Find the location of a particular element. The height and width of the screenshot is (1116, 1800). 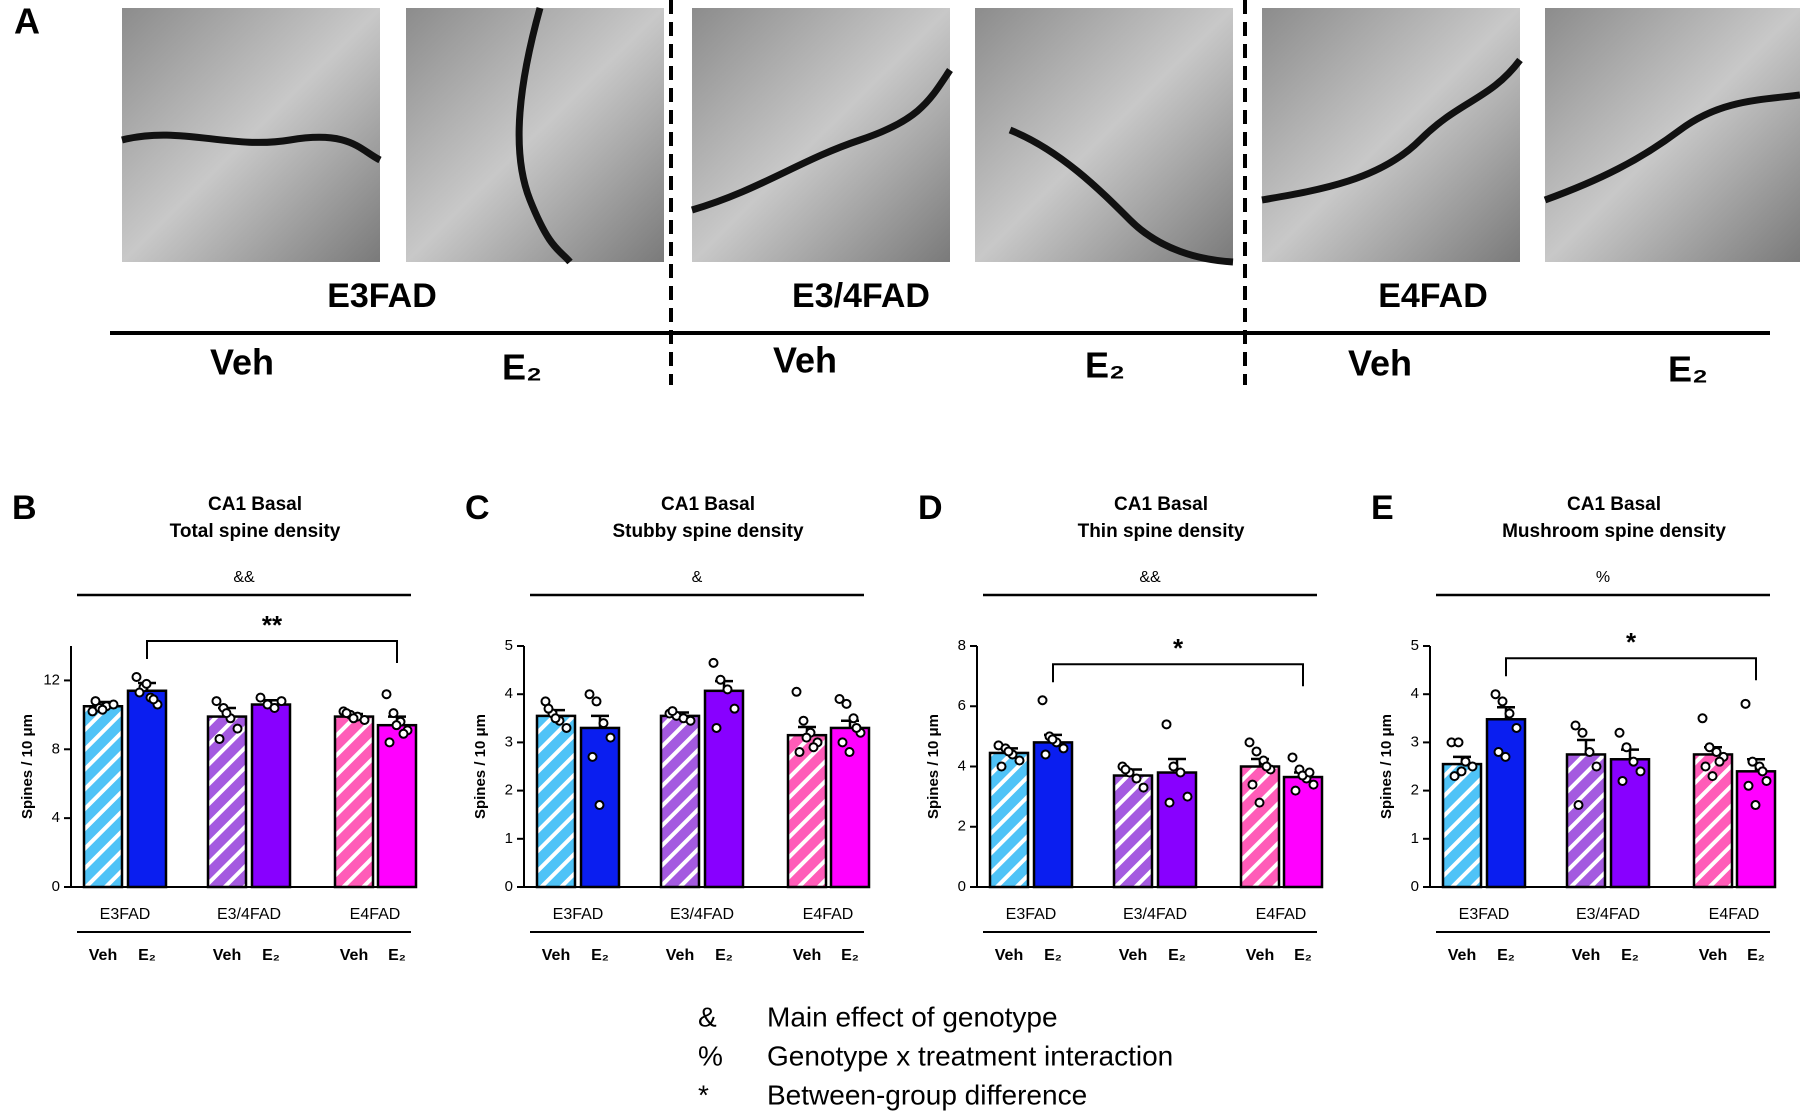

chart-title: CA1 Basal is located at coordinates (1614, 504).